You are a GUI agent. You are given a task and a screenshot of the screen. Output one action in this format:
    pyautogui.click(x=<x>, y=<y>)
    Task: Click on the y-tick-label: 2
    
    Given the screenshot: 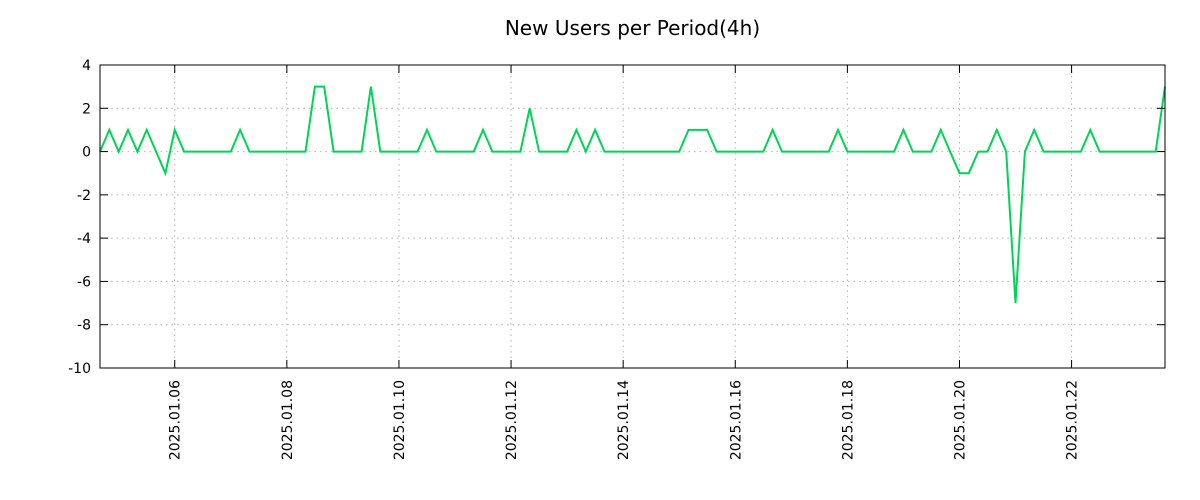 What is the action you would take?
    pyautogui.click(x=86, y=109)
    